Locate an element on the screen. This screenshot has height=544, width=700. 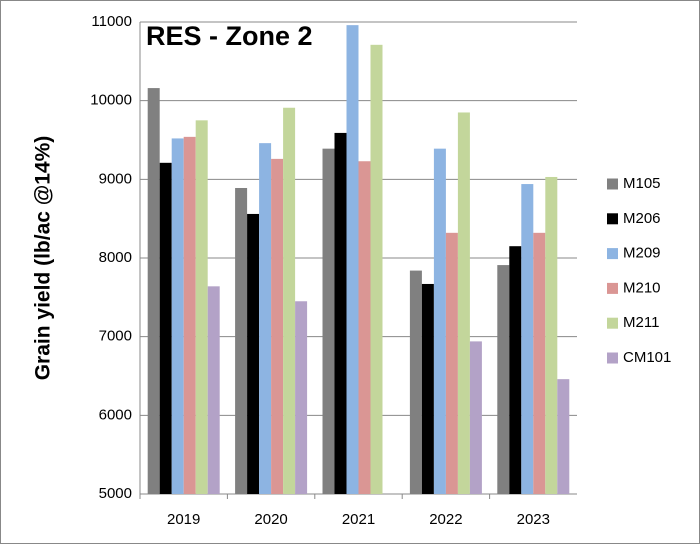
y-tick-label: 11000 is located at coordinates (111, 21).